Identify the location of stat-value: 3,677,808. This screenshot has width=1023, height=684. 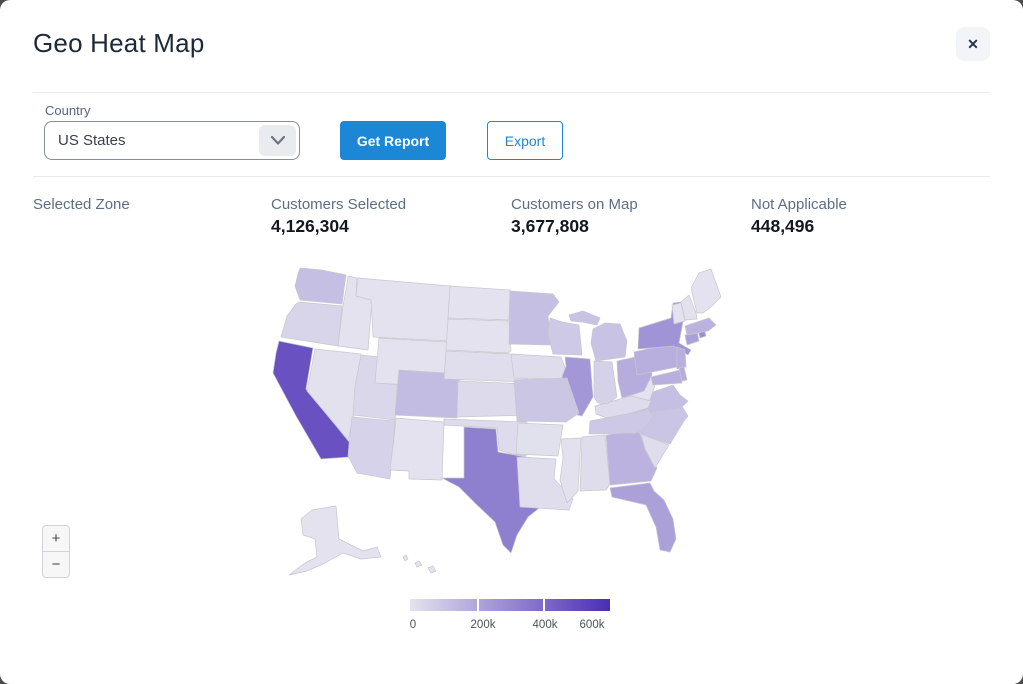
(550, 226).